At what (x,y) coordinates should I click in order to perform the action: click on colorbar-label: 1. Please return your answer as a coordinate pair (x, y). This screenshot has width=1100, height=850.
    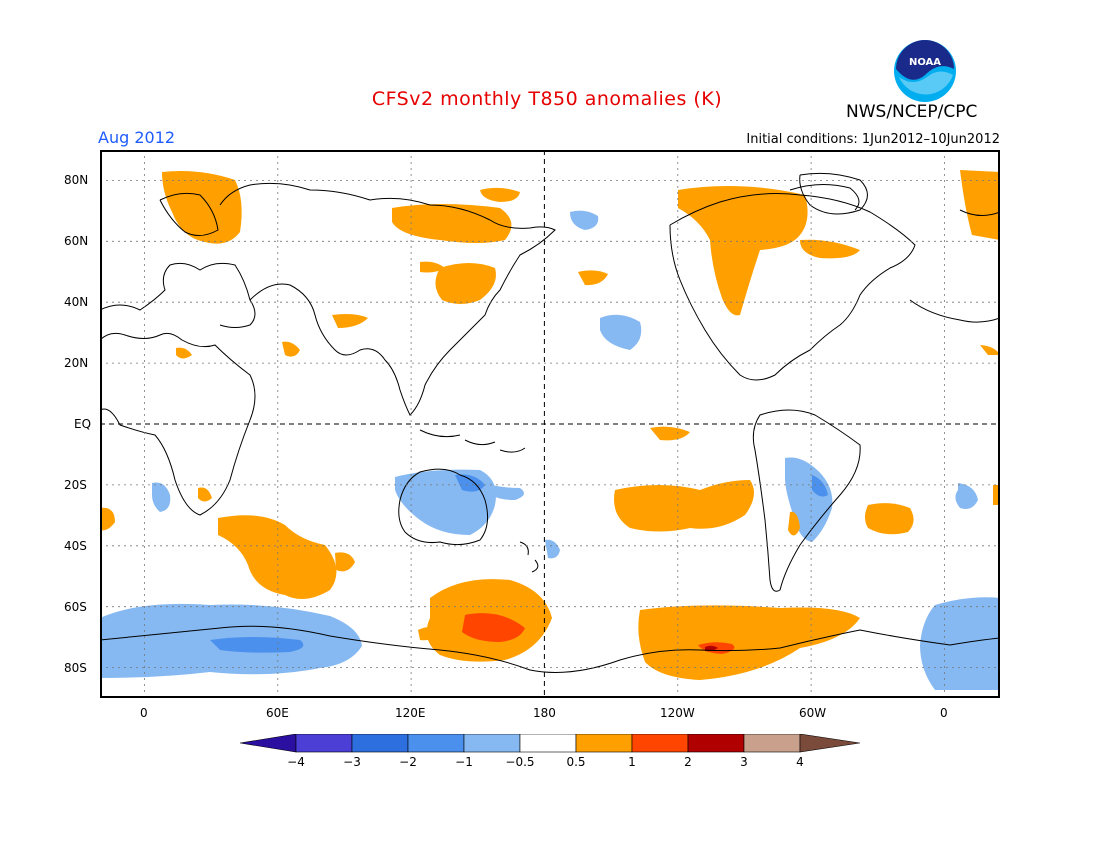
    Looking at the image, I should click on (632, 762).